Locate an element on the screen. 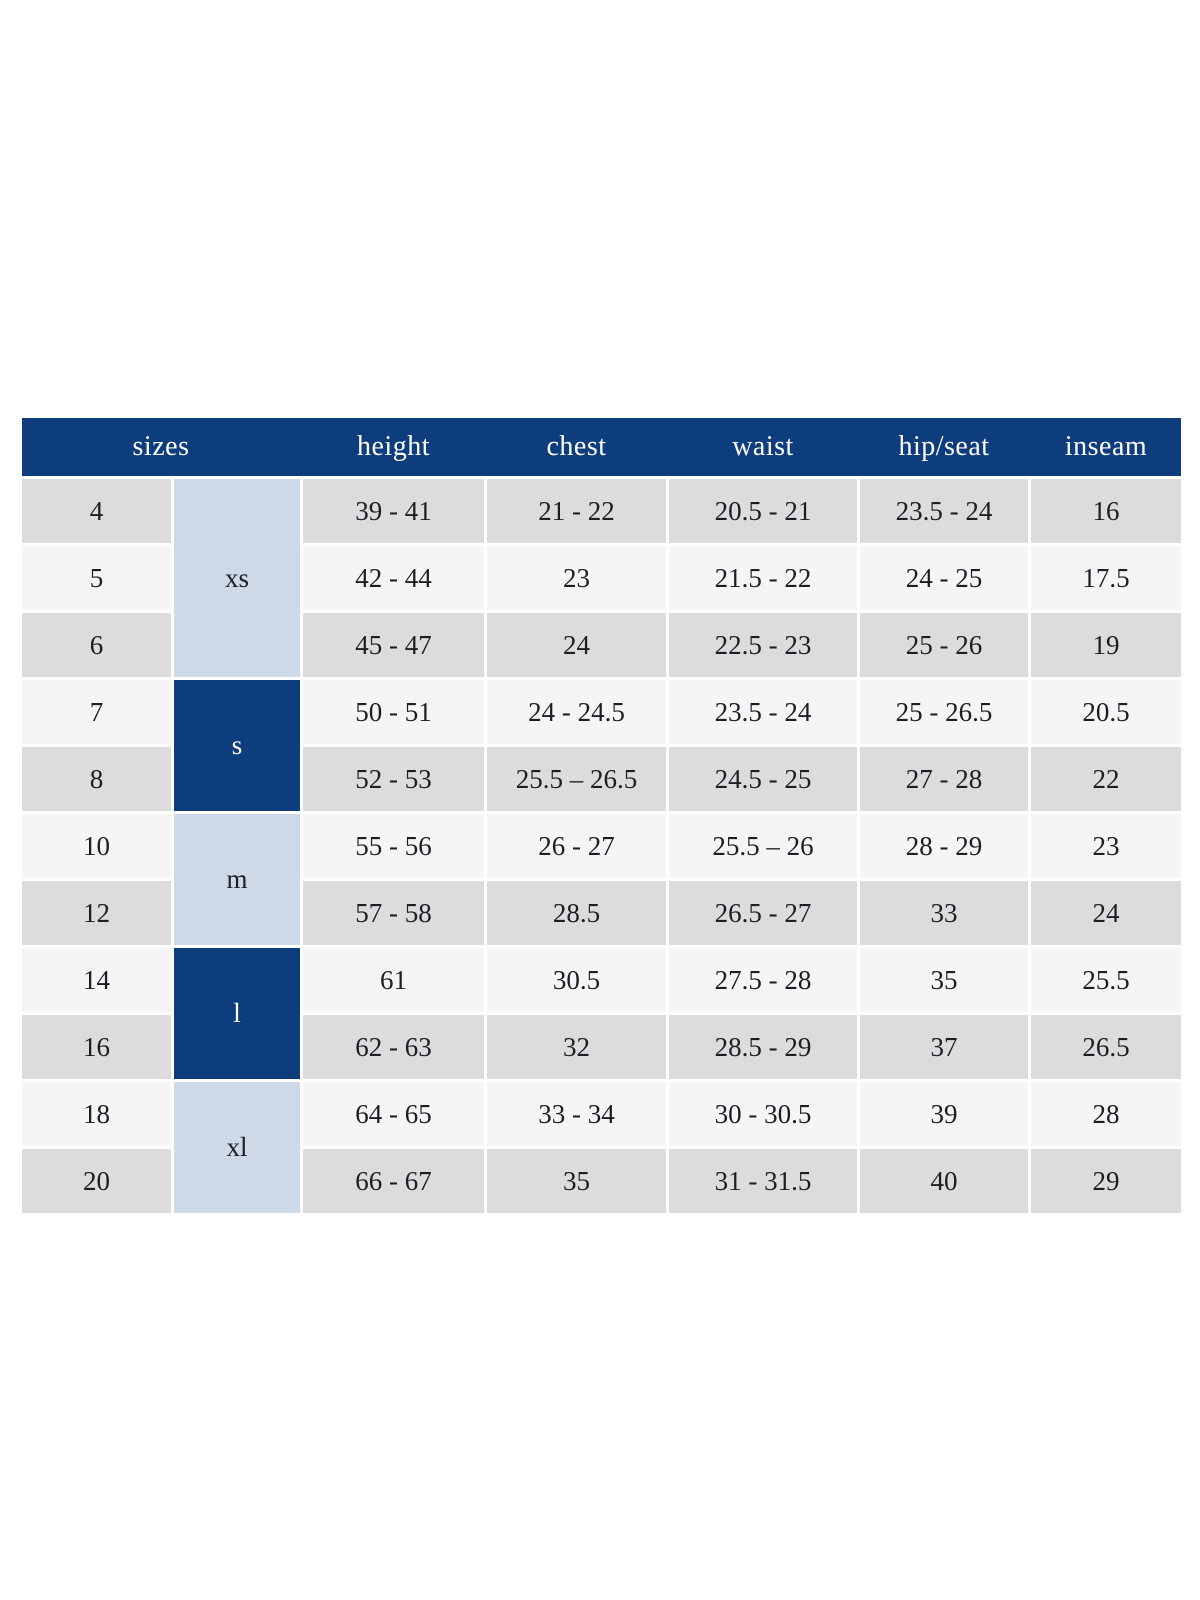 The width and height of the screenshot is (1200, 1600). cell-size: 5 is located at coordinates (96, 578).